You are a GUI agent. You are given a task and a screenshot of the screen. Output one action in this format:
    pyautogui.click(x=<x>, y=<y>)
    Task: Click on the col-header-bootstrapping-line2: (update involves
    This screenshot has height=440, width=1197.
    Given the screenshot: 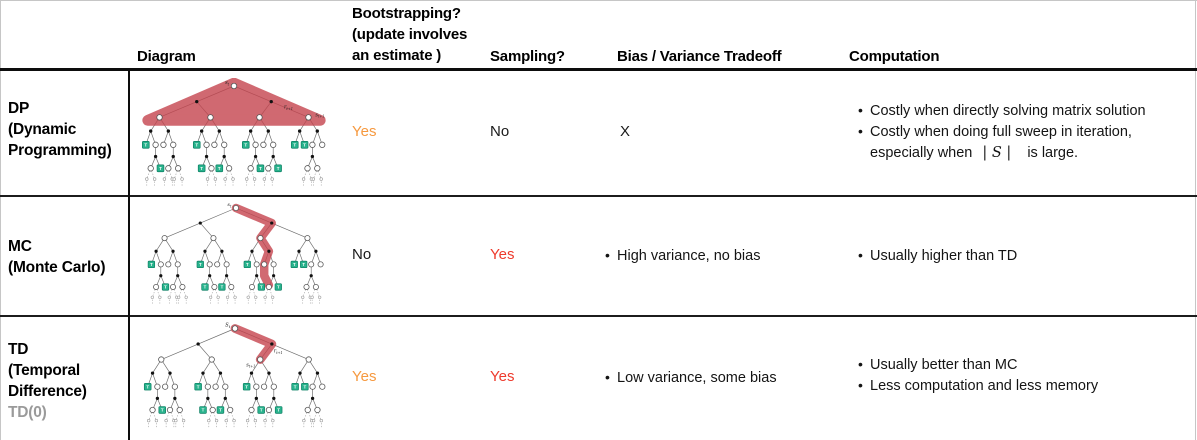 What is the action you would take?
    pyautogui.click(x=410, y=34)
    